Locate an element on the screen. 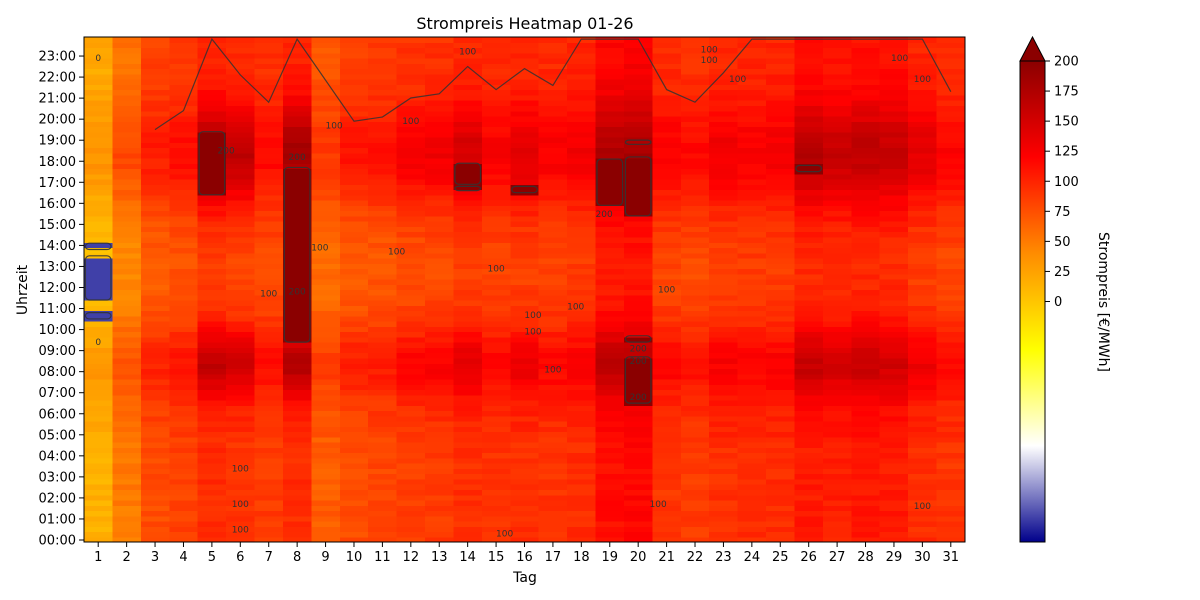 The width and height of the screenshot is (1200, 600). colorbar-label: Strompreis [€/MWh] is located at coordinates (1103, 302).